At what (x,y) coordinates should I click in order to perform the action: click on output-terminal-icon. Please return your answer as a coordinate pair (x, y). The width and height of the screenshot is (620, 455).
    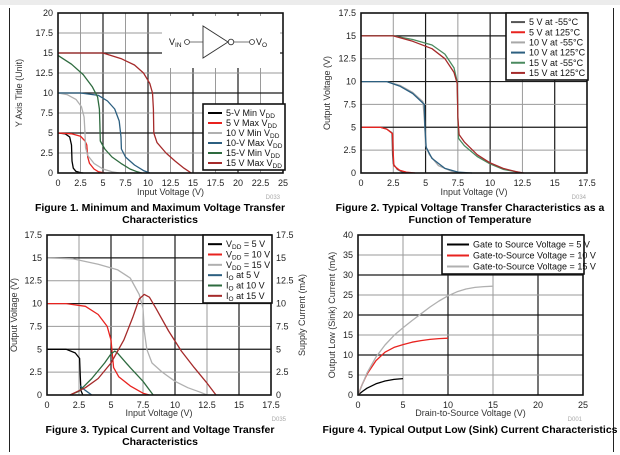
    Looking at the image, I should click on (252, 42).